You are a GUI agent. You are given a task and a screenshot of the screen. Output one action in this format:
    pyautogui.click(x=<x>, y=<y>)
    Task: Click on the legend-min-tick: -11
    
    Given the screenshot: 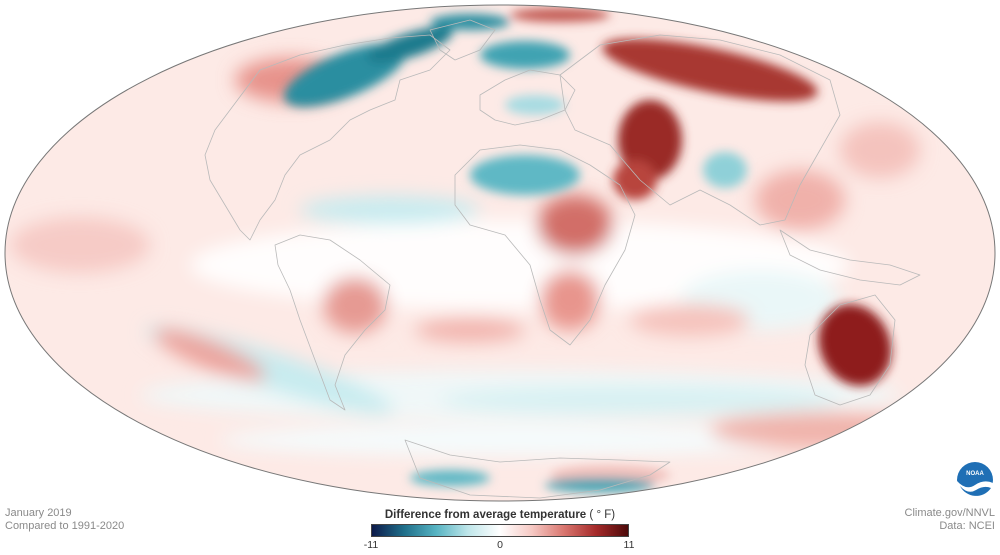 What is the action you would take?
    pyautogui.click(x=371, y=545)
    